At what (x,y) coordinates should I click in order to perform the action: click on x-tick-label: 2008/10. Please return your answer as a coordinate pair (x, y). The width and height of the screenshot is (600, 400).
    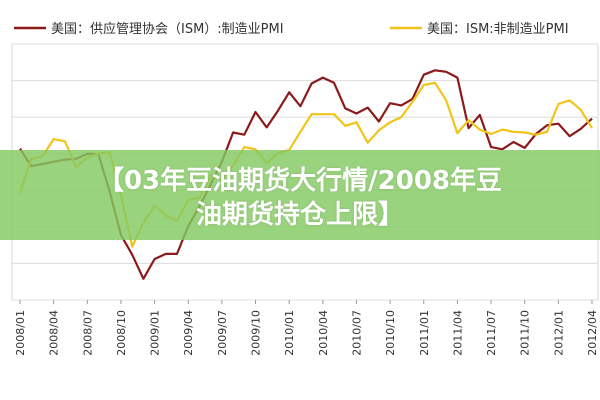
    Looking at the image, I should click on (121, 333).